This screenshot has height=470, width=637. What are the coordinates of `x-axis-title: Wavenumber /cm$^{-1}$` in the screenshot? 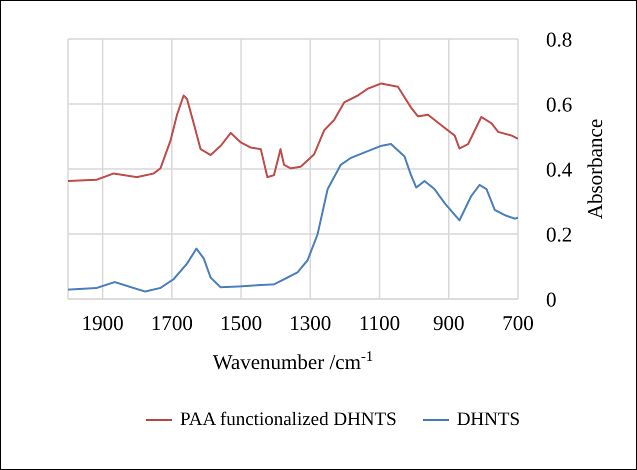 It's located at (293, 361).